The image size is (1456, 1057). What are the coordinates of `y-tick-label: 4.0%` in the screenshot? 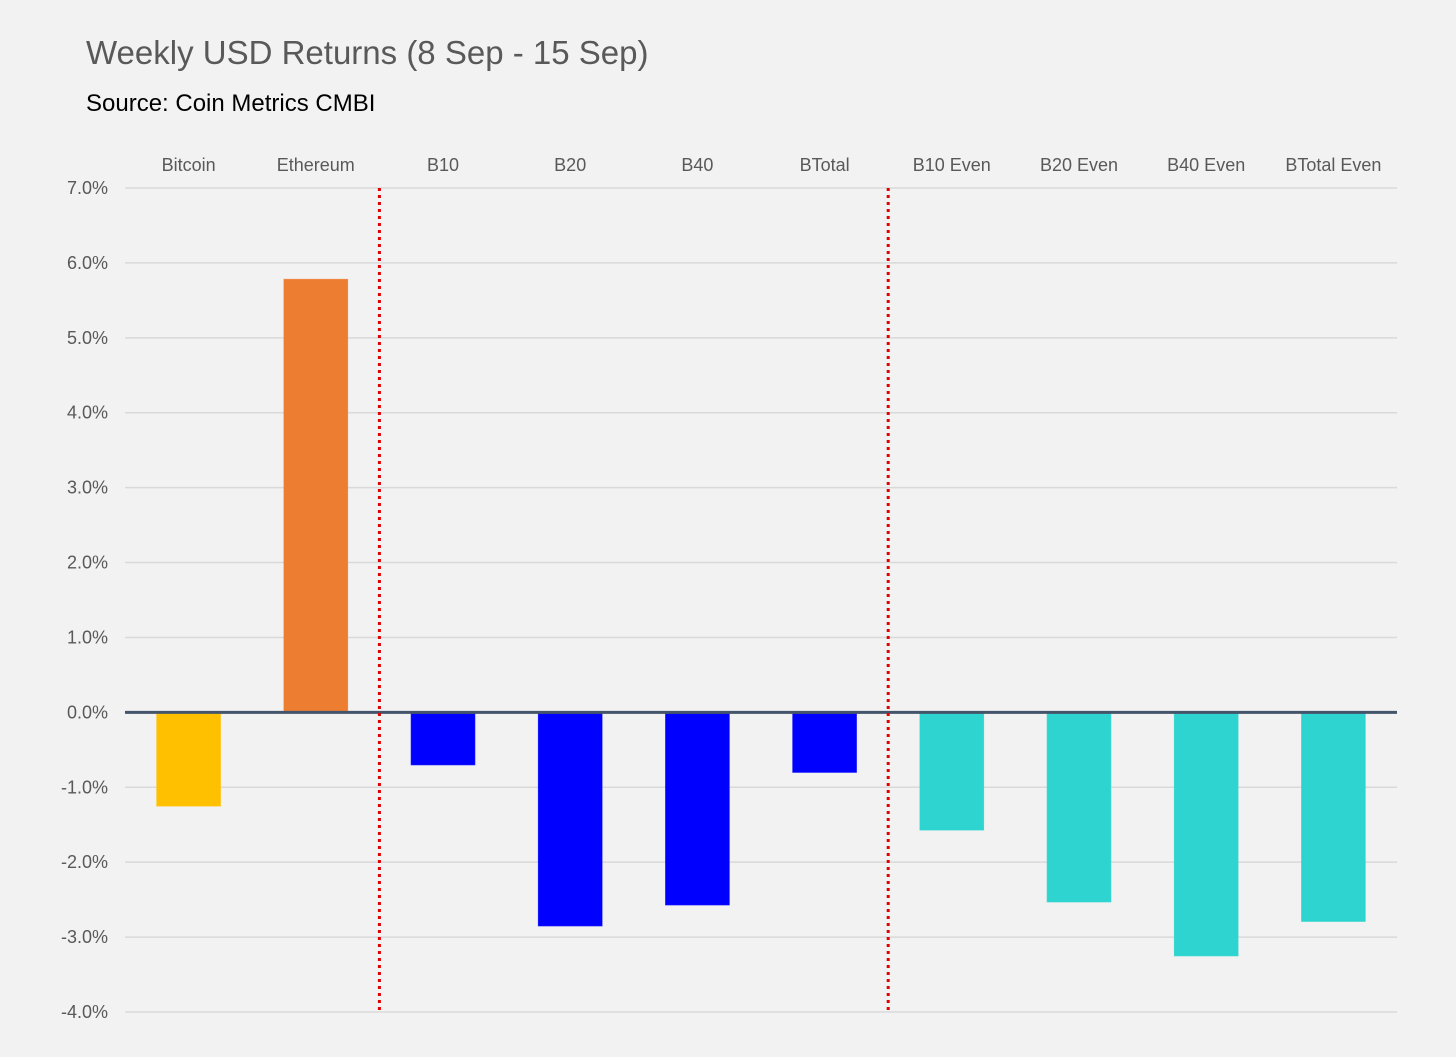 It's located at (87, 413).